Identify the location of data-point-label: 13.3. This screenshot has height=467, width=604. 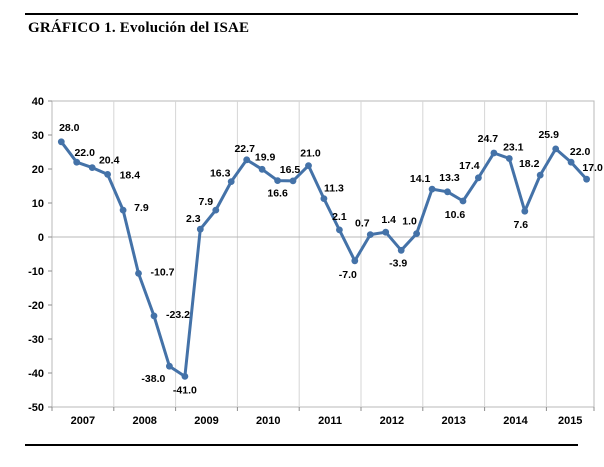
(449, 178).